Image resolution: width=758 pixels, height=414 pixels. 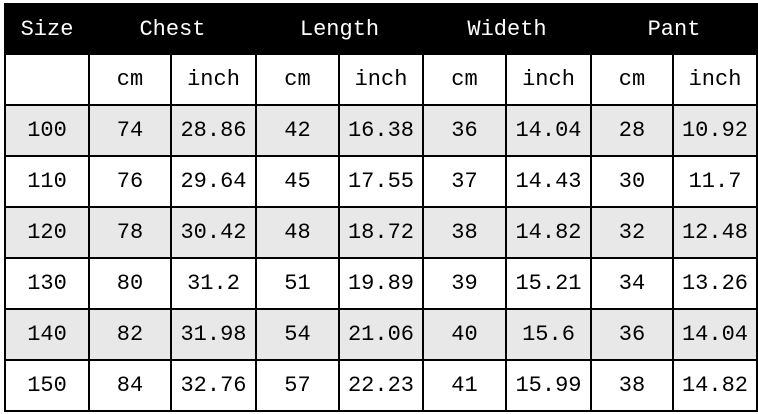 What do you see at coordinates (632, 283) in the screenshot?
I see `measurement-cell: 34` at bounding box center [632, 283].